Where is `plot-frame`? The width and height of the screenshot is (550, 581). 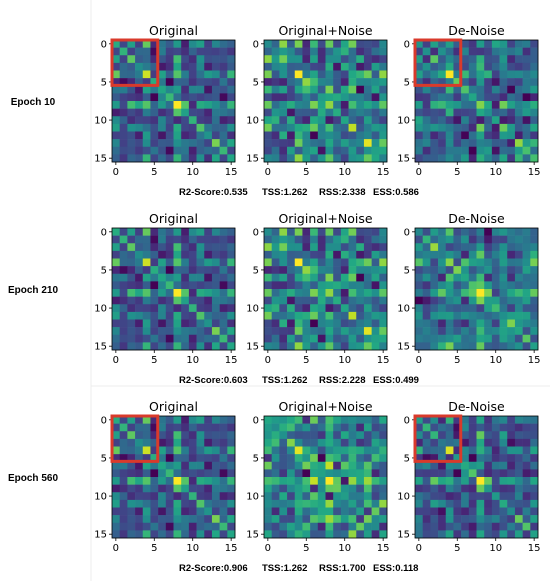
plot-frame is located at coordinates (325, 101).